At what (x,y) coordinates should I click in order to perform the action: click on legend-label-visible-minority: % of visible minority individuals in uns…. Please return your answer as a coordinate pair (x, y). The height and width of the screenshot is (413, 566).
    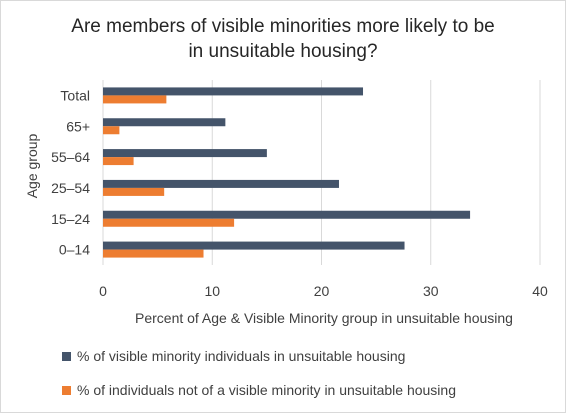
    Looking at the image, I should click on (241, 356).